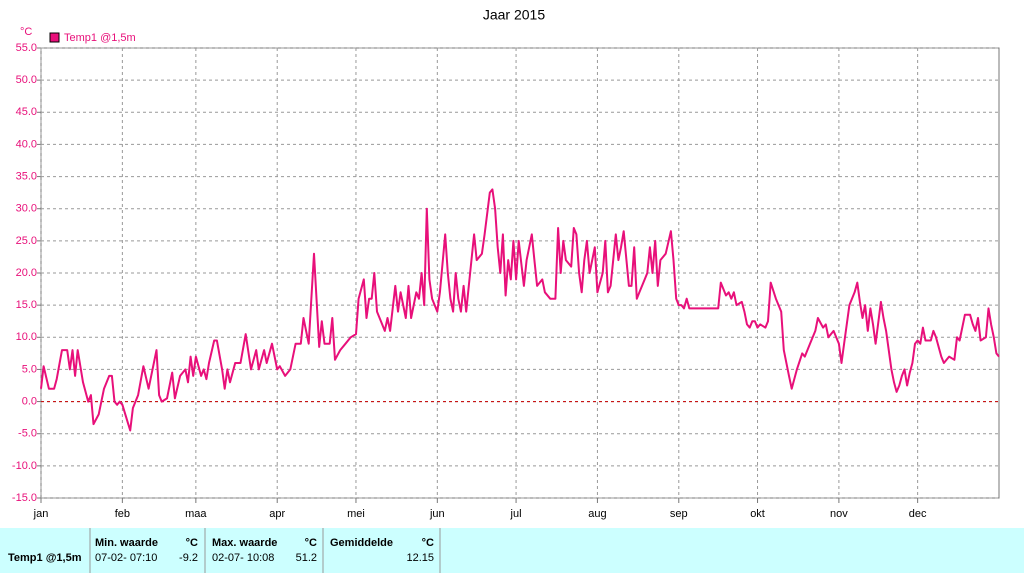 Image resolution: width=1024 pixels, height=573 pixels. What do you see at coordinates (126, 543) in the screenshot?
I see `stats-header: Min. waarde` at bounding box center [126, 543].